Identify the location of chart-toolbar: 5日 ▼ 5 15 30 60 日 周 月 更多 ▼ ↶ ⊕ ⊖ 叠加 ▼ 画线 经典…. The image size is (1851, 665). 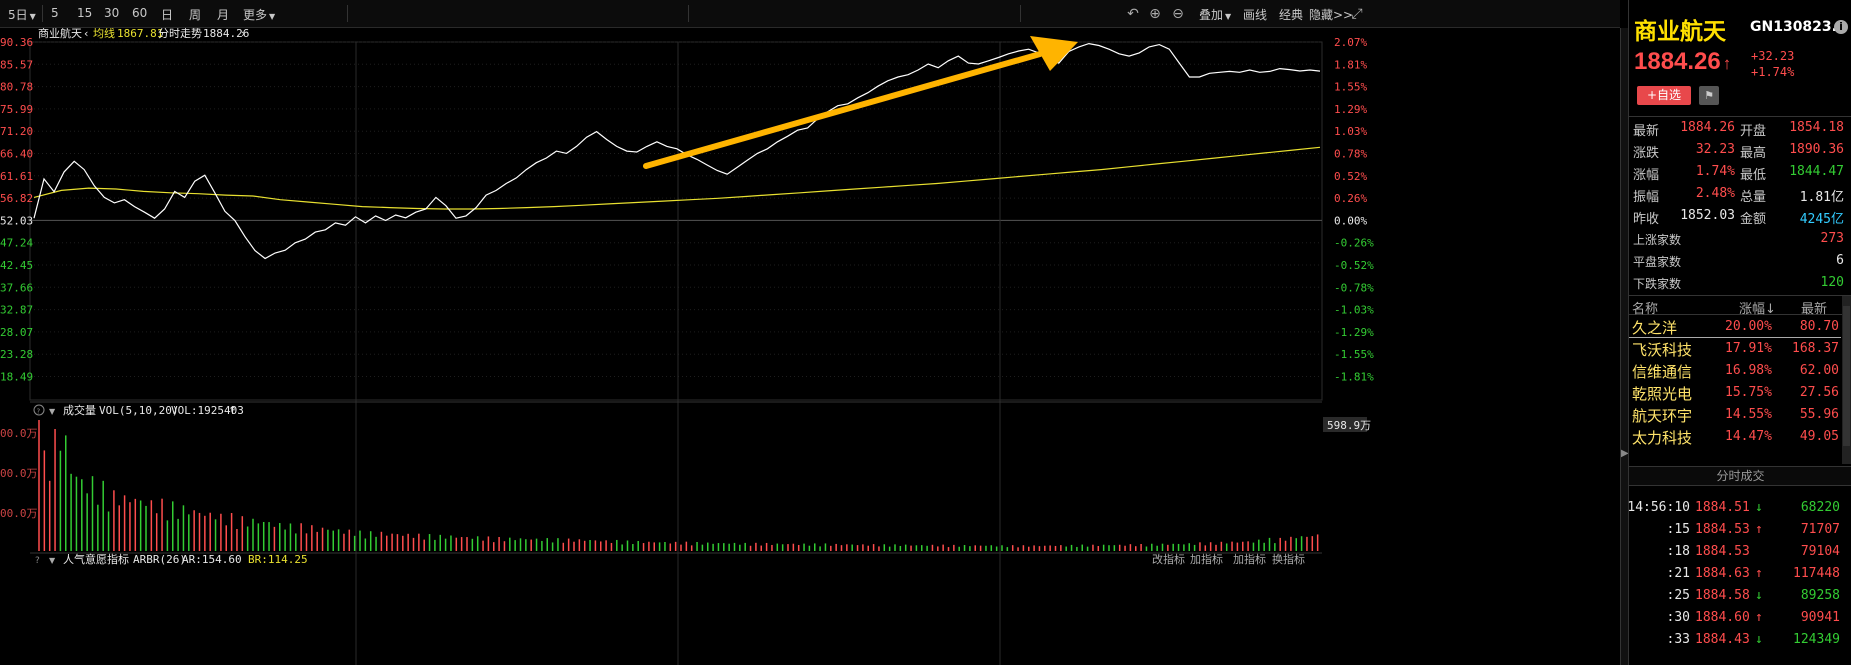
(810, 14).